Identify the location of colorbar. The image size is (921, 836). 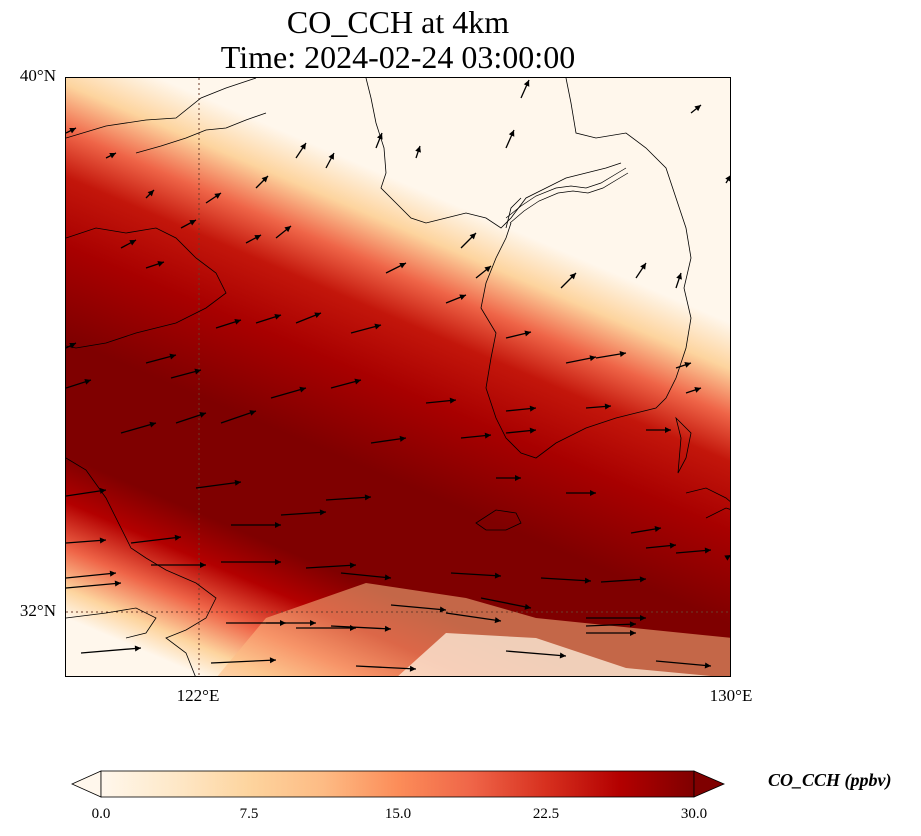
(398, 784).